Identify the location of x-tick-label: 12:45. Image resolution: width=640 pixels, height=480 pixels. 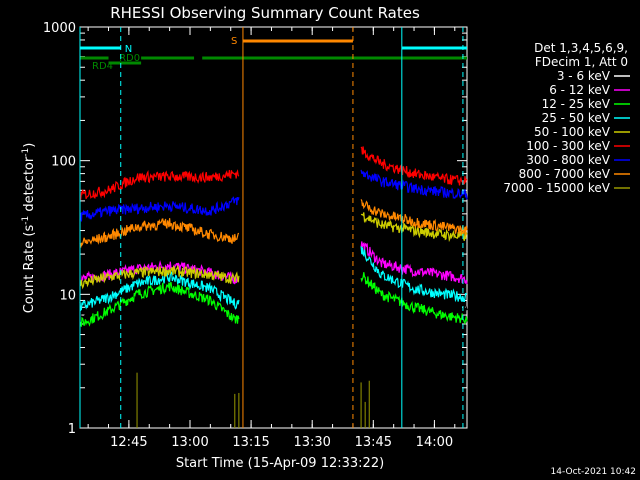
(128, 442).